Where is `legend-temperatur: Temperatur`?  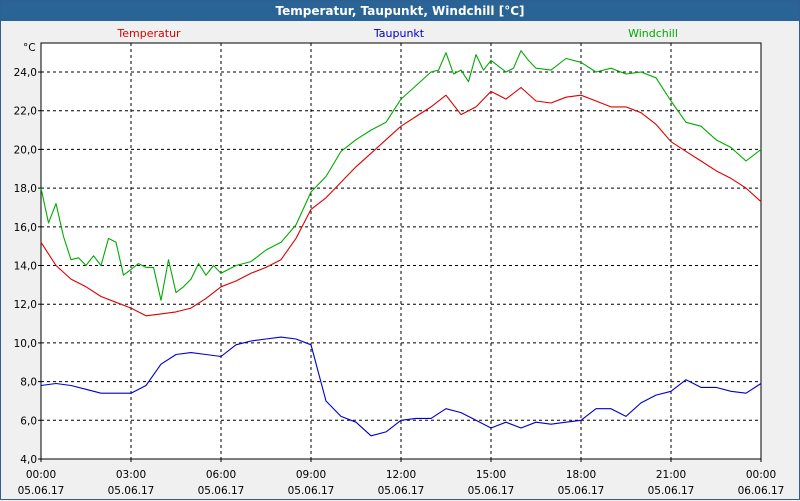
legend-temperatur: Temperatur is located at coordinates (148, 33).